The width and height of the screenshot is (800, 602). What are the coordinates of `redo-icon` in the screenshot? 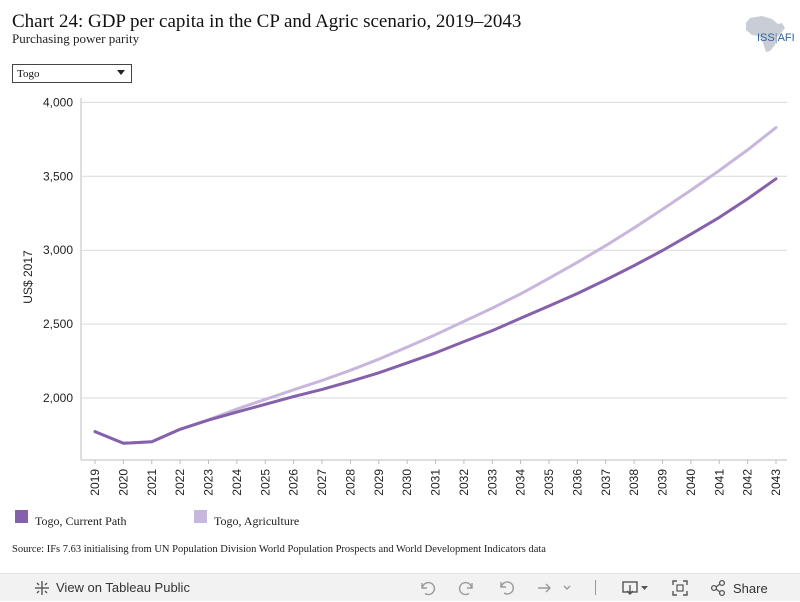 It's located at (465, 588).